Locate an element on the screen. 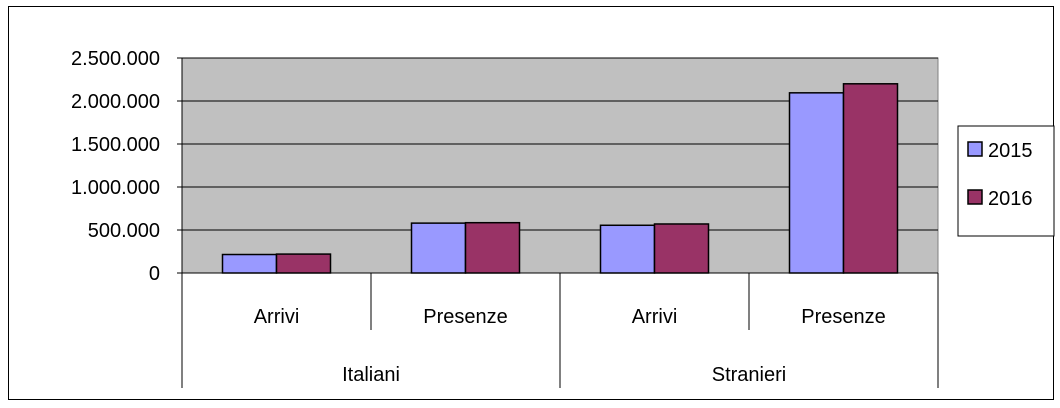  legend-swatch-2016 is located at coordinates (975, 197).